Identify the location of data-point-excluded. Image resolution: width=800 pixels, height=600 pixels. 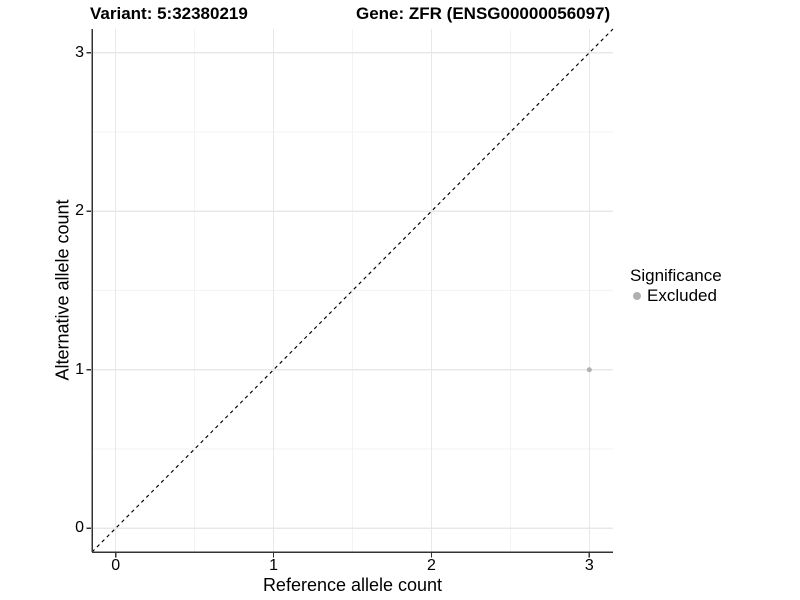
(589, 370).